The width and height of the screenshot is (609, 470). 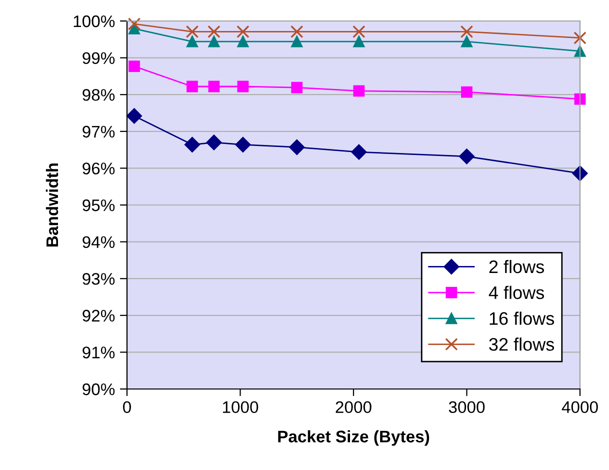 I want to click on y-tick-label: 99%, so click(x=98, y=58).